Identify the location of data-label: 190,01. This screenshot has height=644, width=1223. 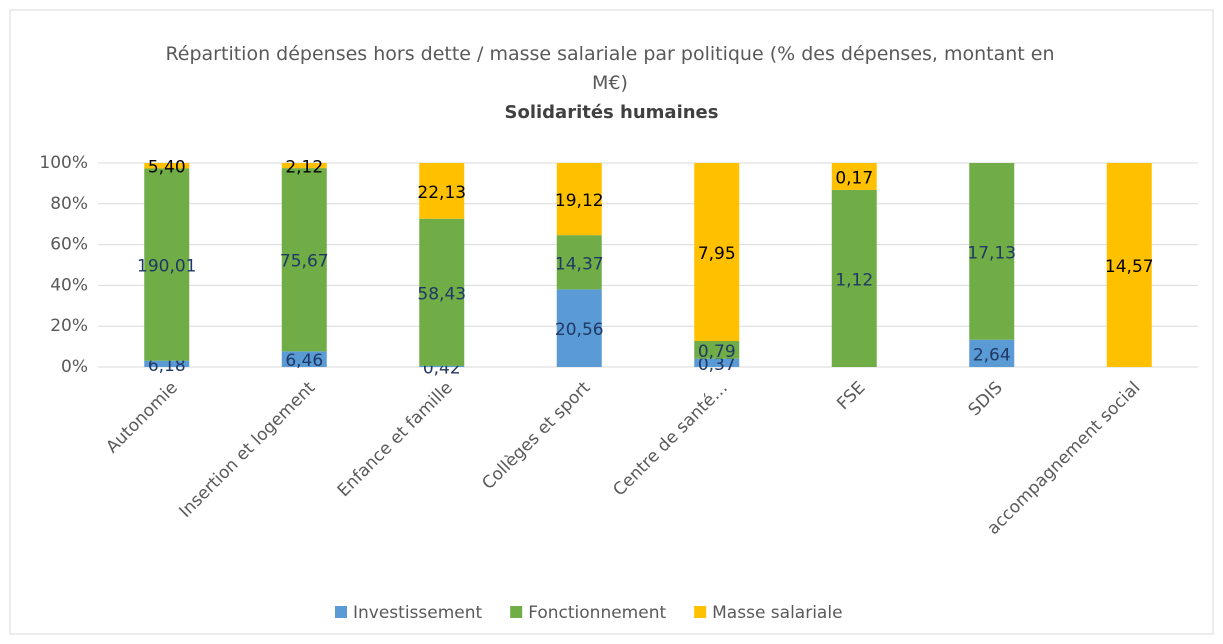
(166, 267).